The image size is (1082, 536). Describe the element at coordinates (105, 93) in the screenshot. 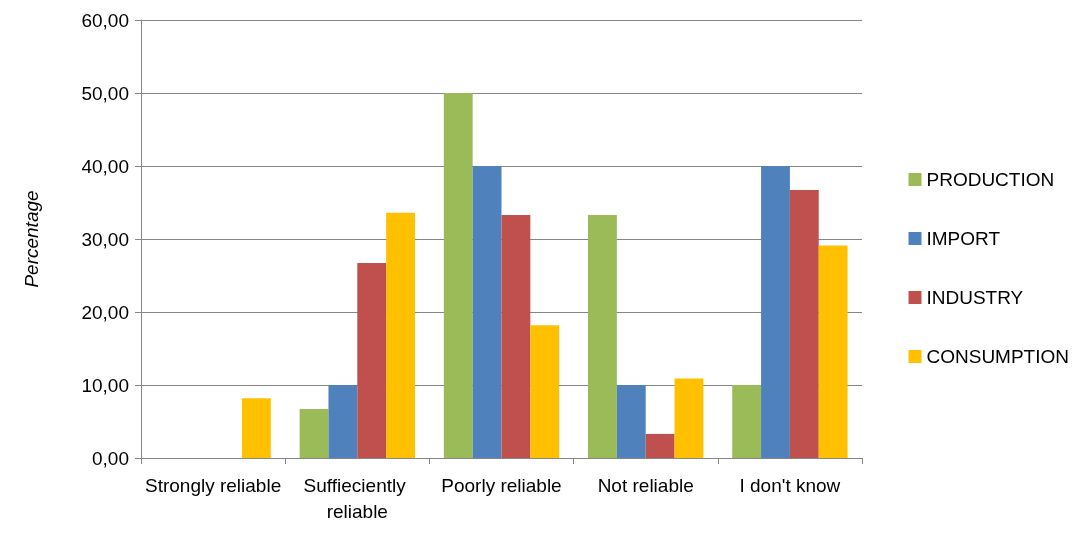

I see `y-tick-label: 50,00` at that location.